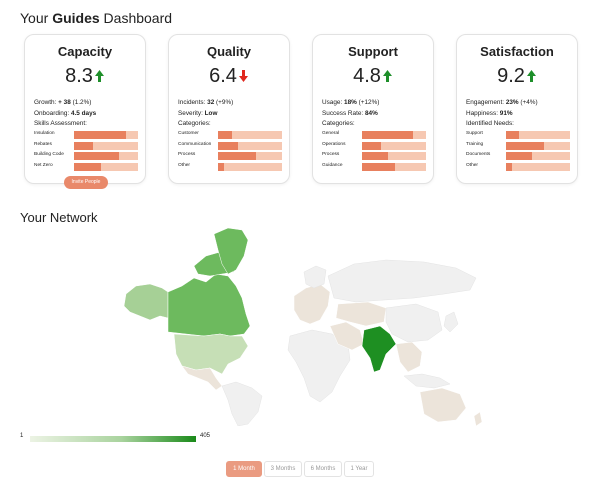 The image size is (600, 496). Describe the element at coordinates (331, 154) in the screenshot. I see `bar-label: Process` at that location.